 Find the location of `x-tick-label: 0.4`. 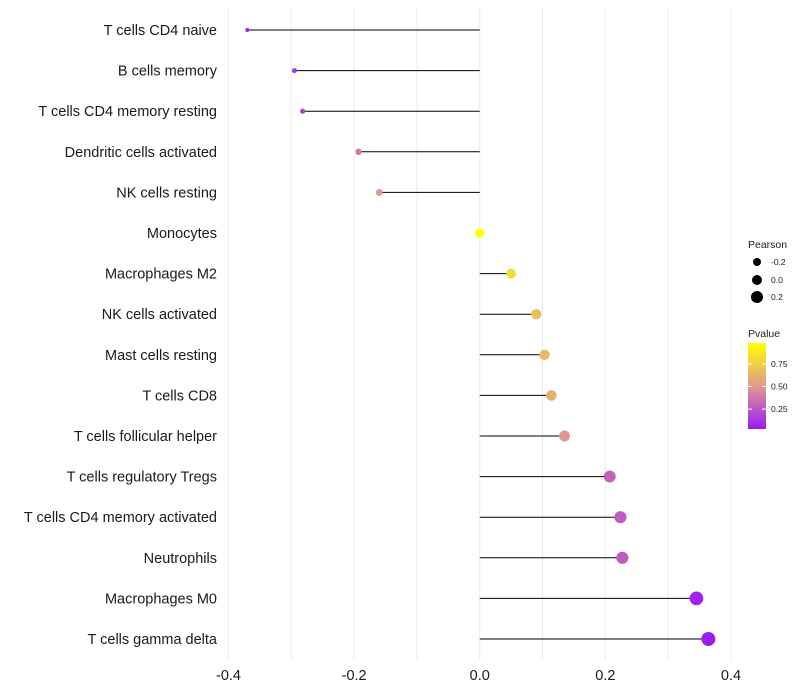

x-tick-label: 0.4 is located at coordinates (731, 676).